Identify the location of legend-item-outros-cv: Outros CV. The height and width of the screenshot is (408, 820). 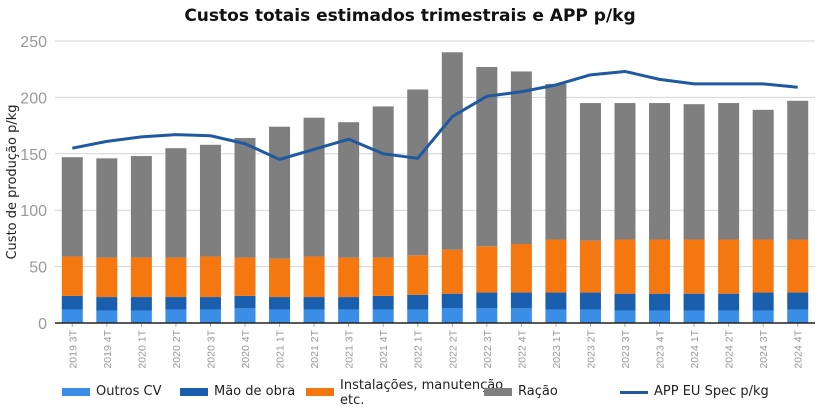
(111, 391).